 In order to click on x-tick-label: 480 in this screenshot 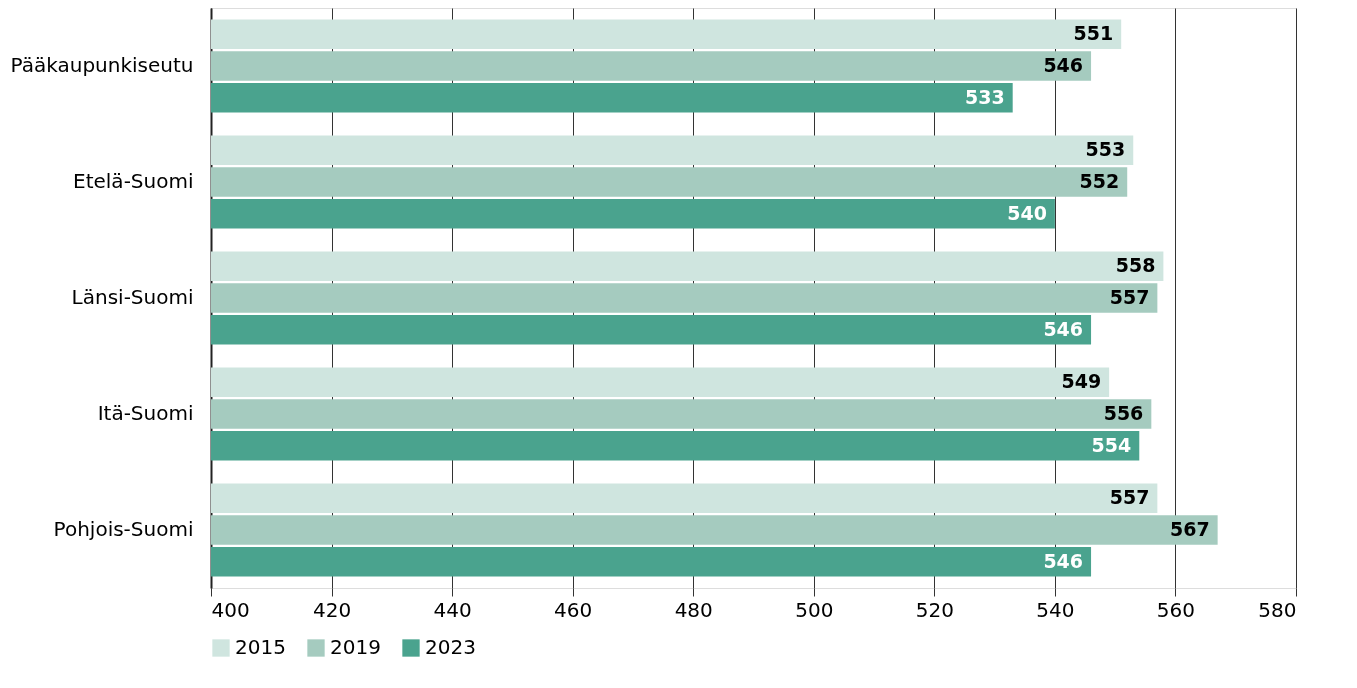, I will do `click(693, 609)`.